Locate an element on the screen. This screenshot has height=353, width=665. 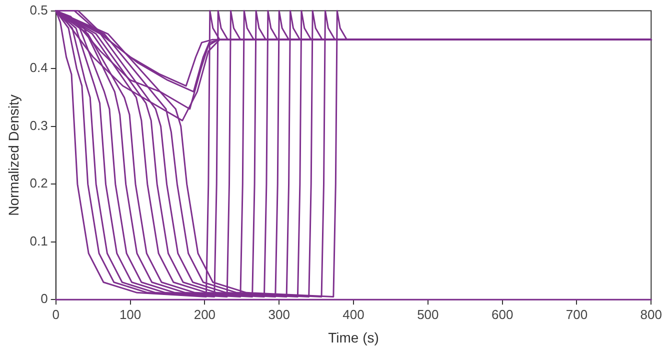
y-tick-label: 0.2 is located at coordinates (39, 183).